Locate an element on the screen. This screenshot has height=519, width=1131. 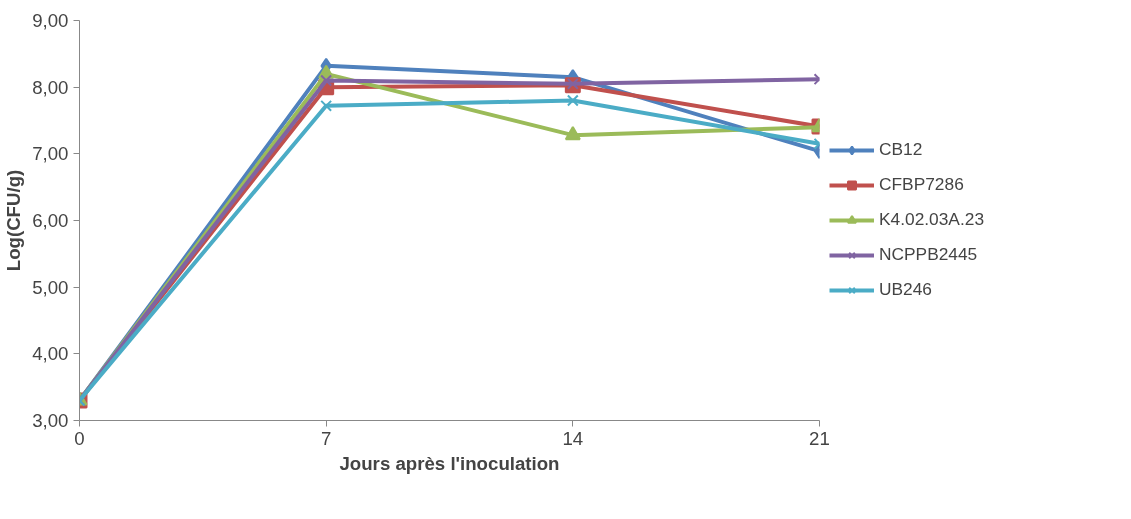
legend-label: K4.02.03A.23 is located at coordinates (932, 219).